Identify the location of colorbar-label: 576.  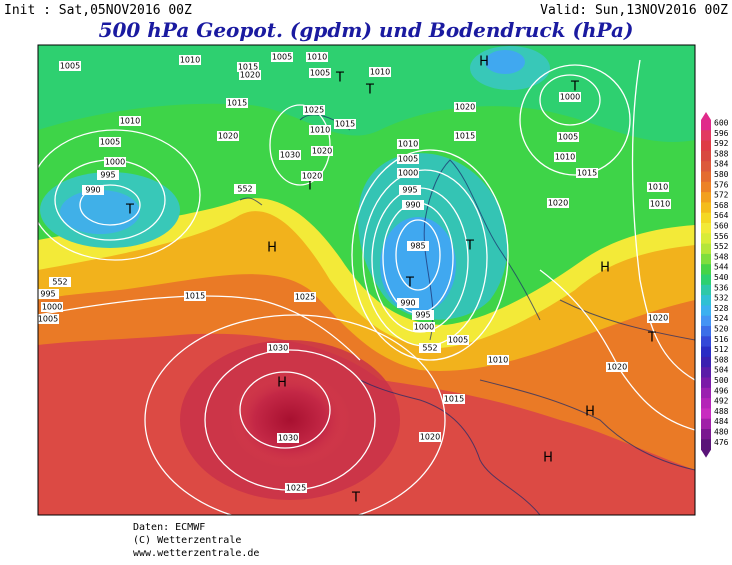
(721, 184).